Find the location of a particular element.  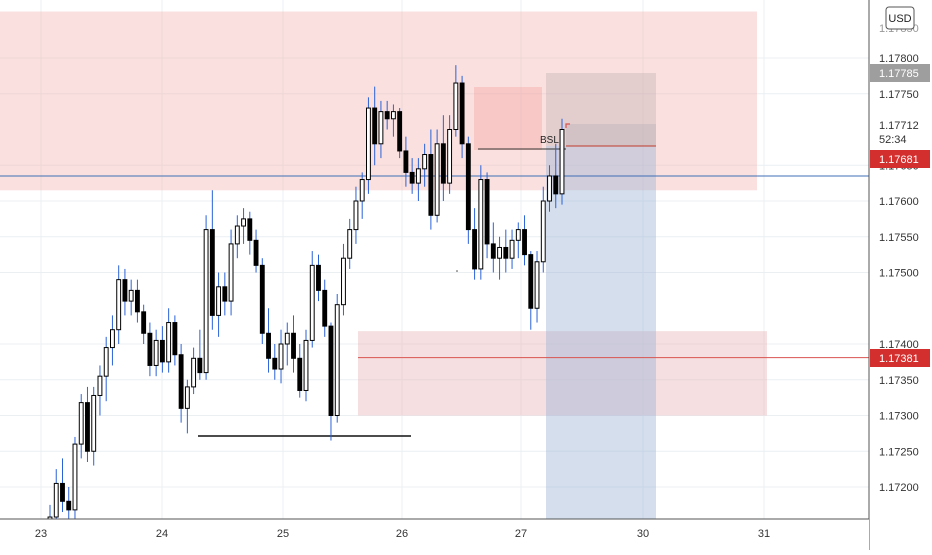

price-tick-label: 1.17500 is located at coordinates (899, 274).